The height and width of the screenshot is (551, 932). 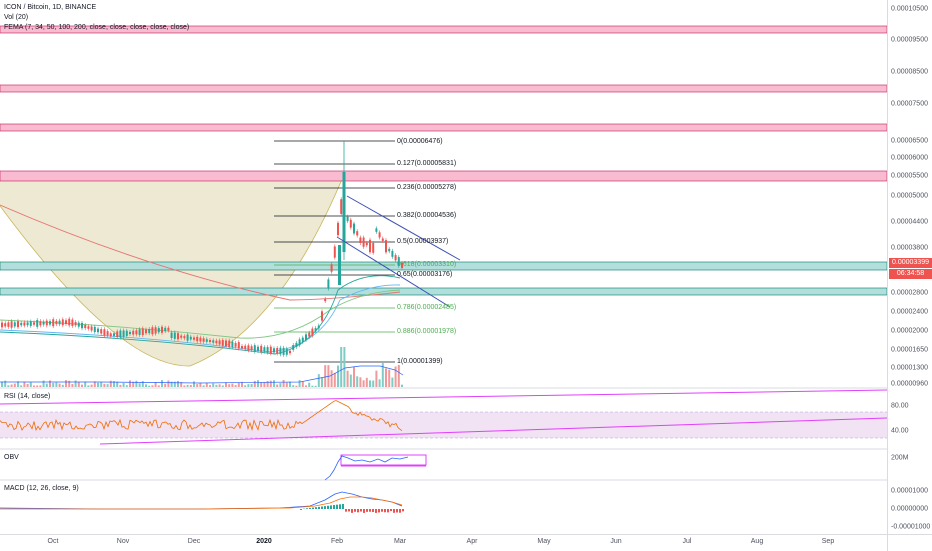 What do you see at coordinates (909, 350) in the screenshot?
I see `price-label: 0.00001650` at bounding box center [909, 350].